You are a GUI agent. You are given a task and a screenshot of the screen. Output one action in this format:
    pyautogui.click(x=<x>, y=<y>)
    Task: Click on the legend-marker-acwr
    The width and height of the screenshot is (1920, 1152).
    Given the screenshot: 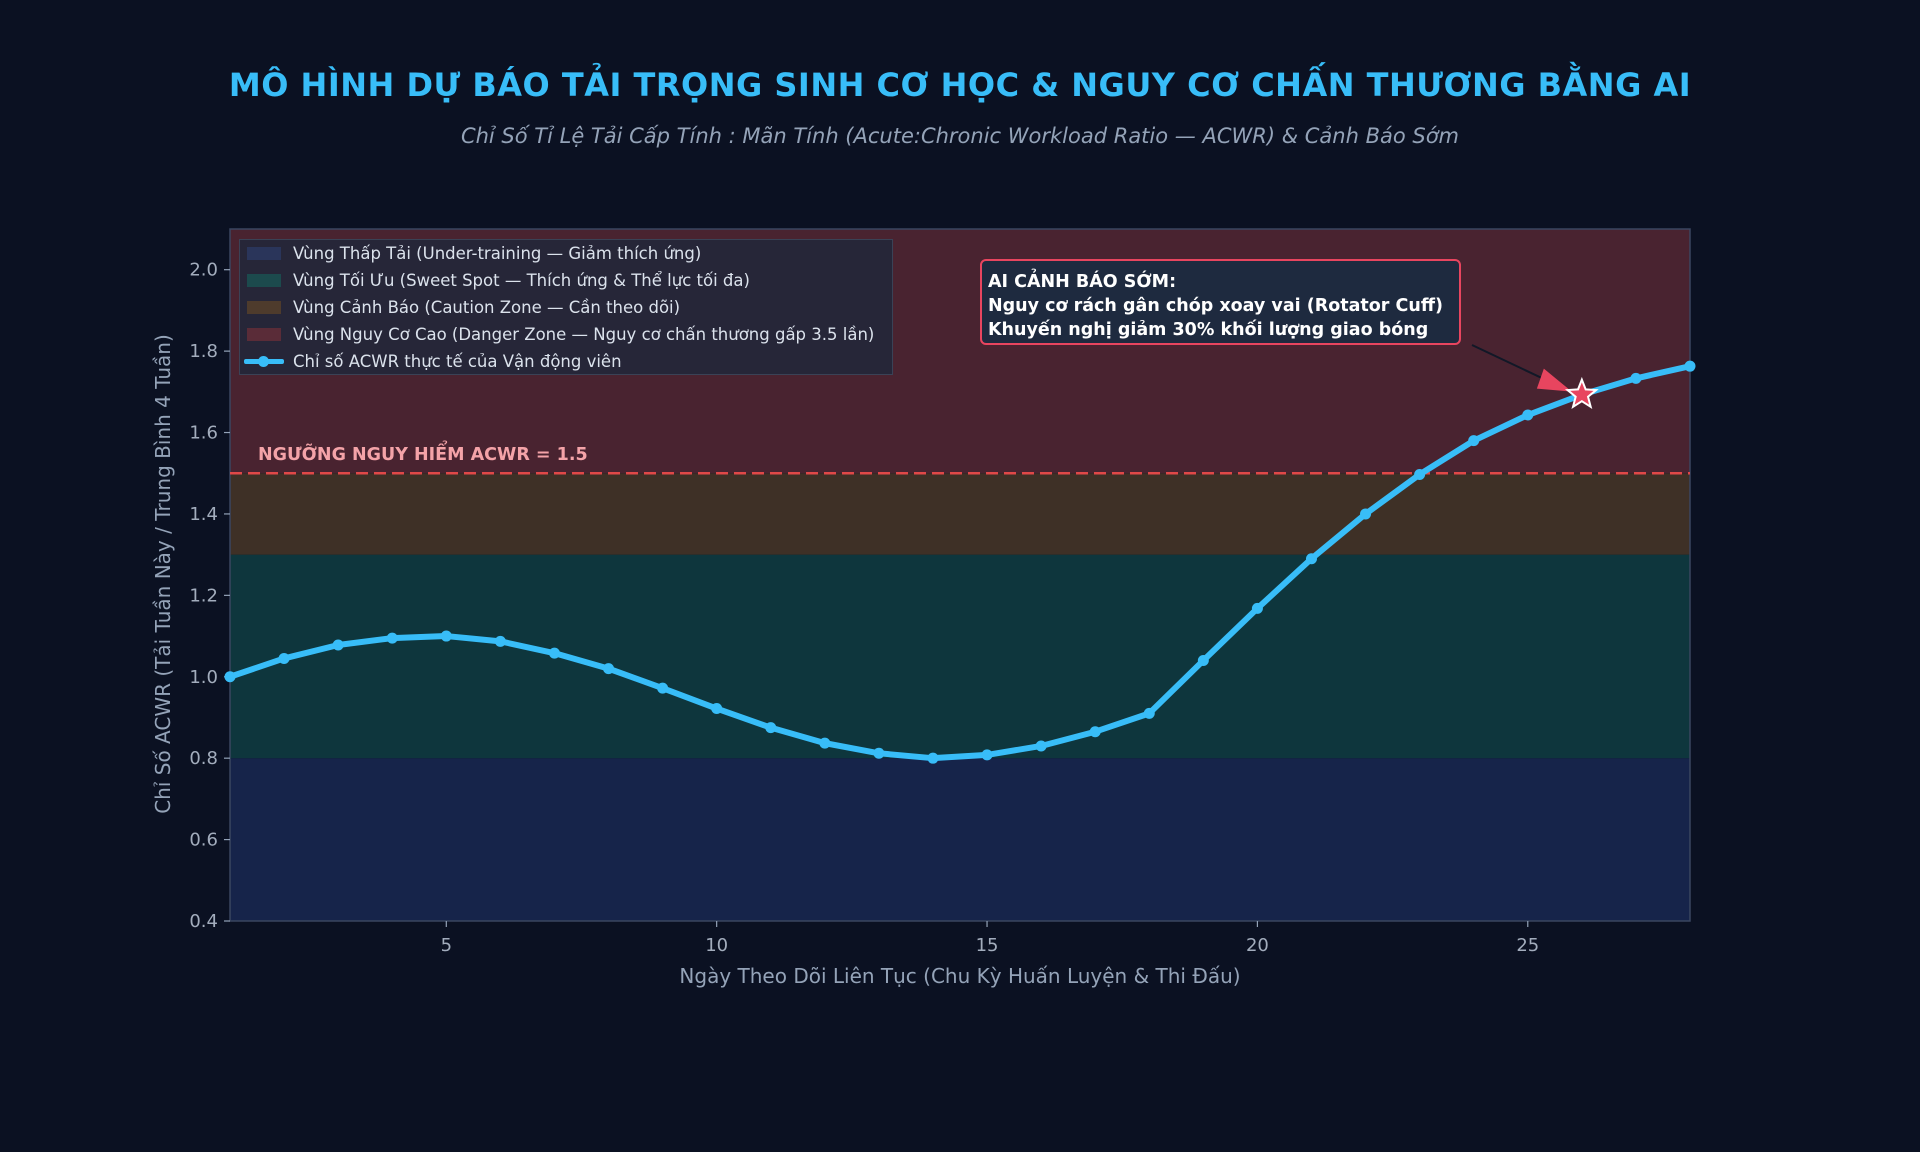 What is the action you would take?
    pyautogui.click(x=263, y=361)
    